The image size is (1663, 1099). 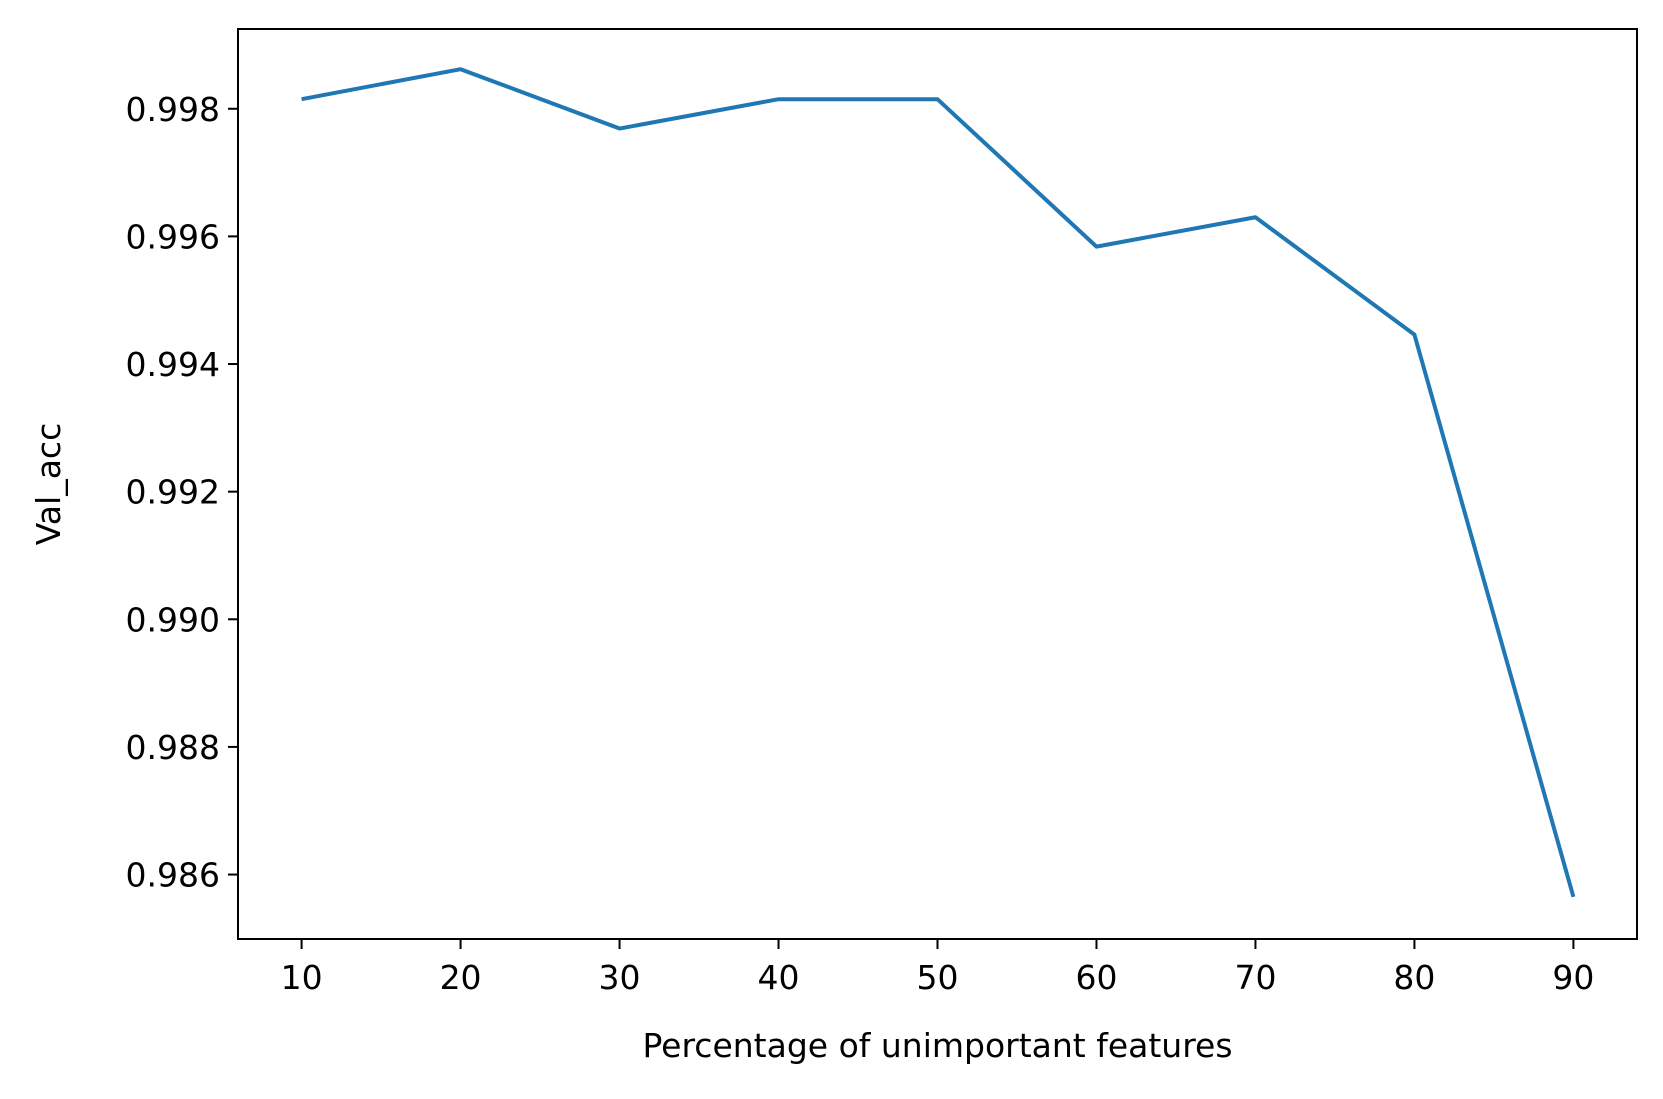 I want to click on y-tick-label: 0.992, so click(x=173, y=492).